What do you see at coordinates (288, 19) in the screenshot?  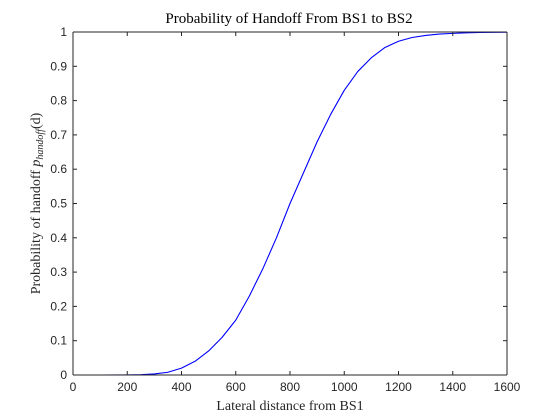 I see `chart-title: Probability of Handoff From BS1 to BS2` at bounding box center [288, 19].